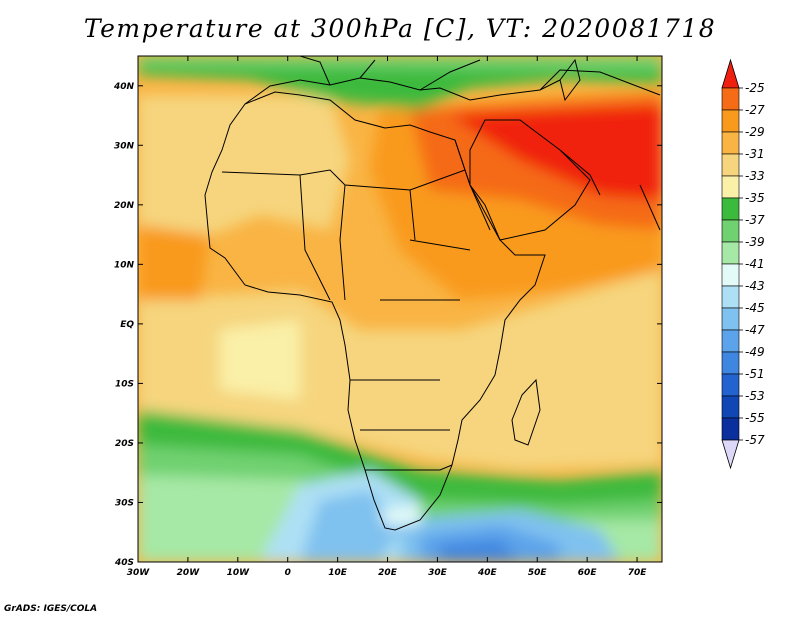 The image size is (800, 618). Describe the element at coordinates (755, 220) in the screenshot. I see `colorbar-label: -37` at that location.